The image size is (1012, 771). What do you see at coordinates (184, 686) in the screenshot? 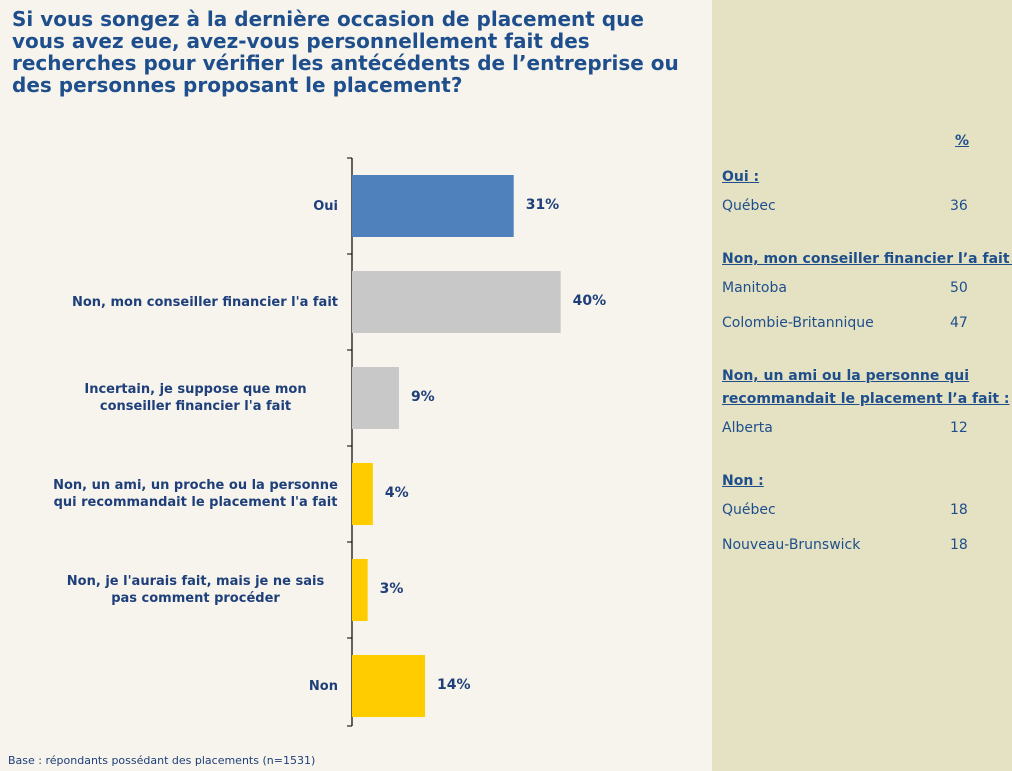
I see `category-label: Non` at bounding box center [184, 686].